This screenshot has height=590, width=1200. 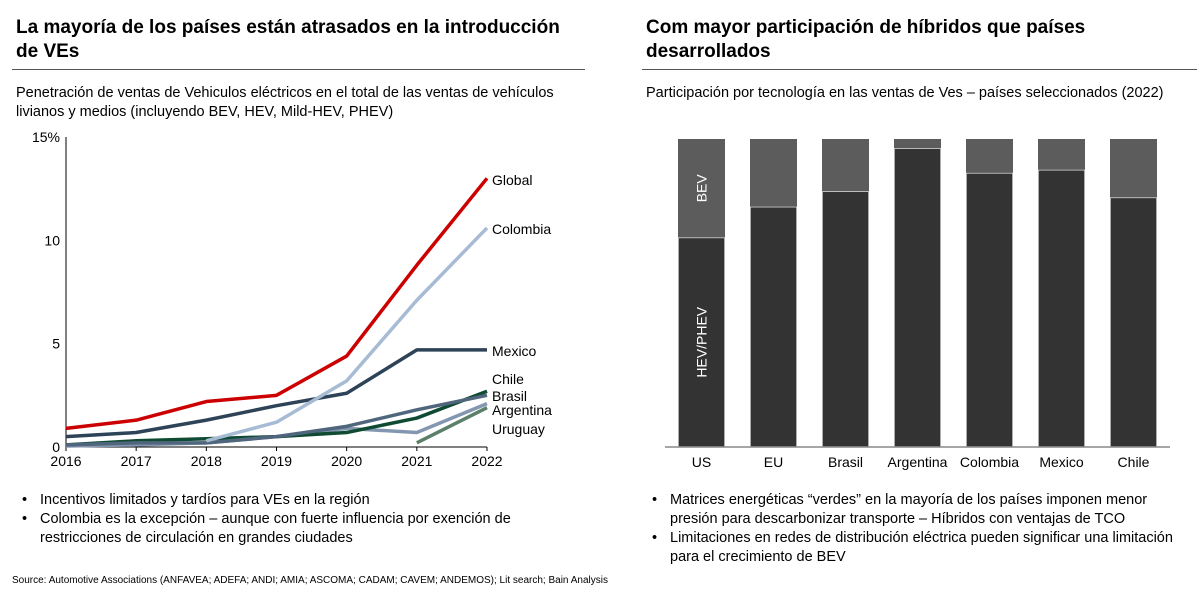 I want to click on x-tick-label: 2021, so click(x=416, y=461).